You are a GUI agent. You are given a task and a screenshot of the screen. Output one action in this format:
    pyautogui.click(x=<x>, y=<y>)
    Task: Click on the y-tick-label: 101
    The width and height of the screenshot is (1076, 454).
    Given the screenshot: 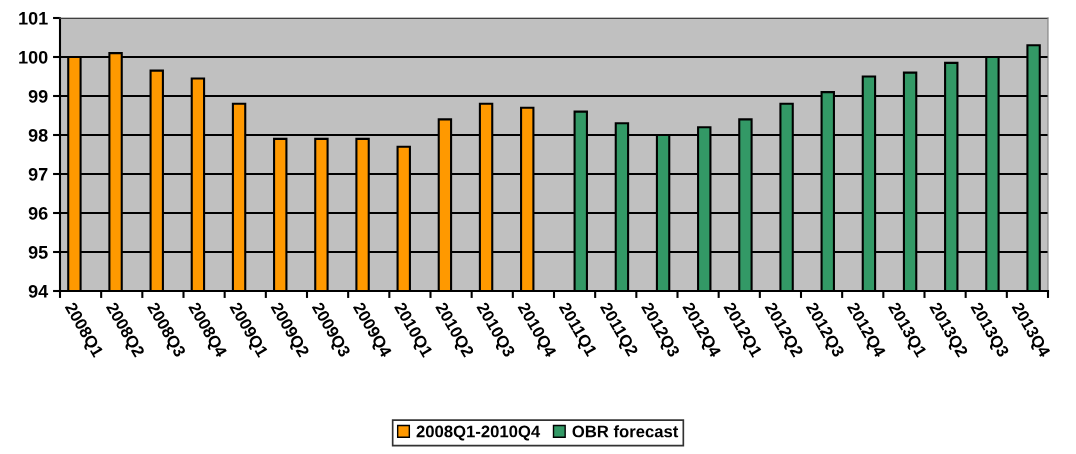 What is the action you would take?
    pyautogui.click(x=33, y=18)
    